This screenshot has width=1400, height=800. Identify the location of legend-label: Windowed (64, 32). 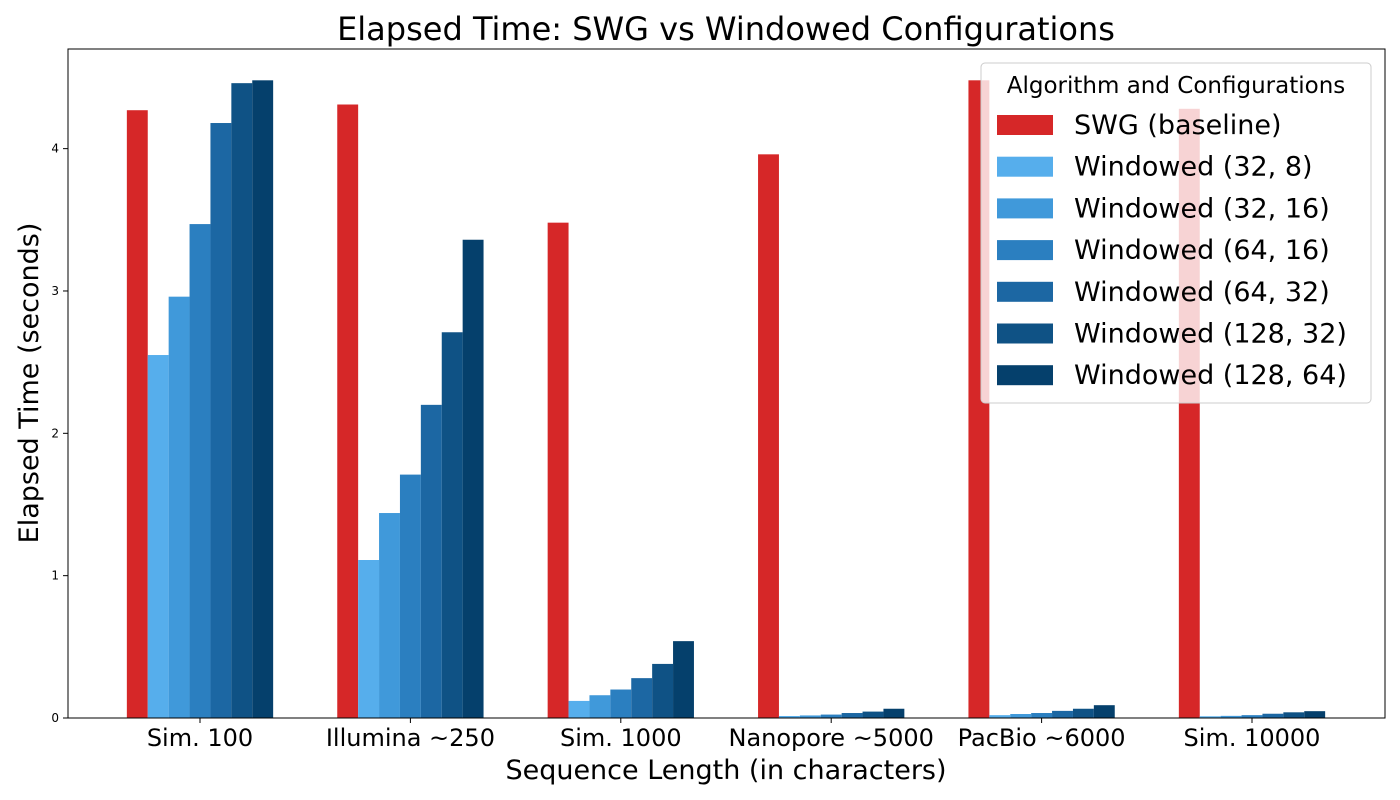
(1202, 292).